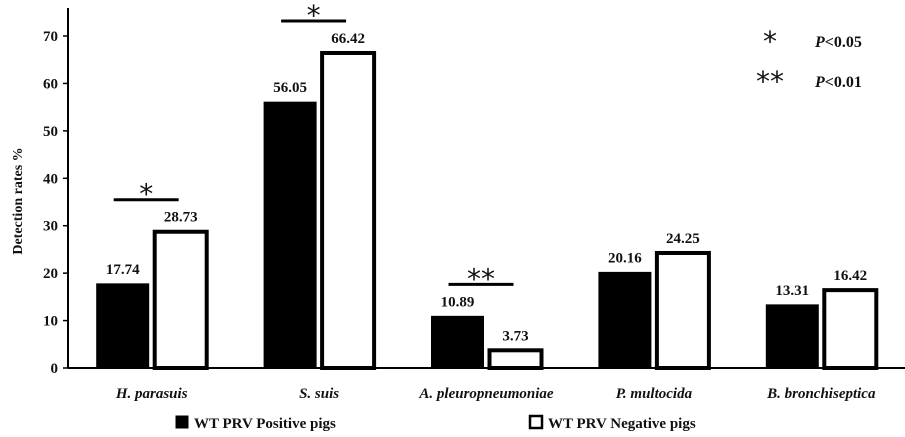  What do you see at coordinates (850, 276) in the screenshot?
I see `data-label: 16.42` at bounding box center [850, 276].